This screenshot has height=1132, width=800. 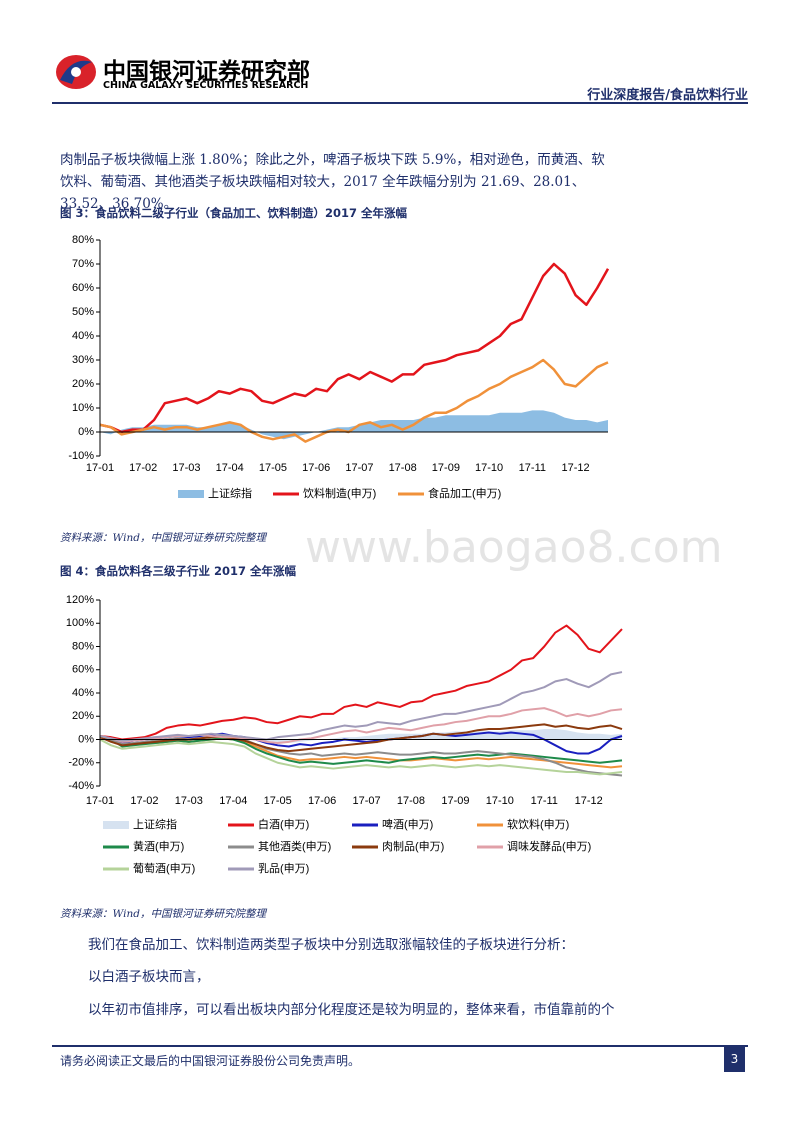 What do you see at coordinates (81, 763) in the screenshot?
I see `y-tick-label: -20%` at bounding box center [81, 763].